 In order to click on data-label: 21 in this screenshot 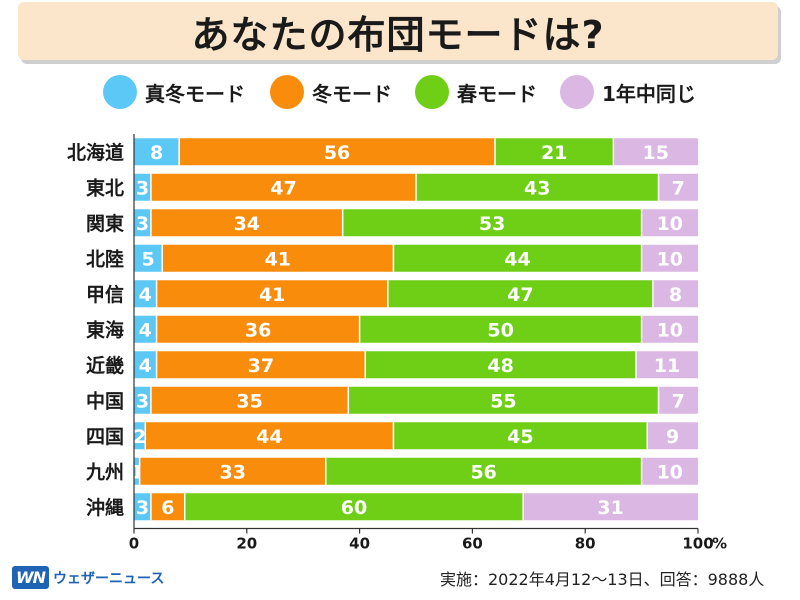, I will do `click(554, 153)`.